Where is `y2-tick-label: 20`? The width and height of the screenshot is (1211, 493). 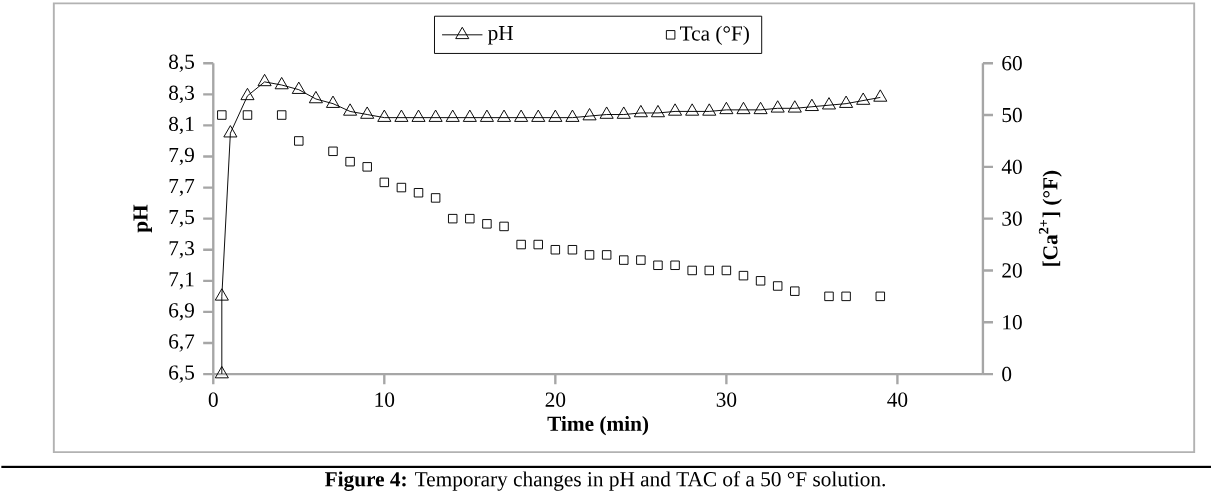 y2-tick-label: 20 is located at coordinates (1012, 270).